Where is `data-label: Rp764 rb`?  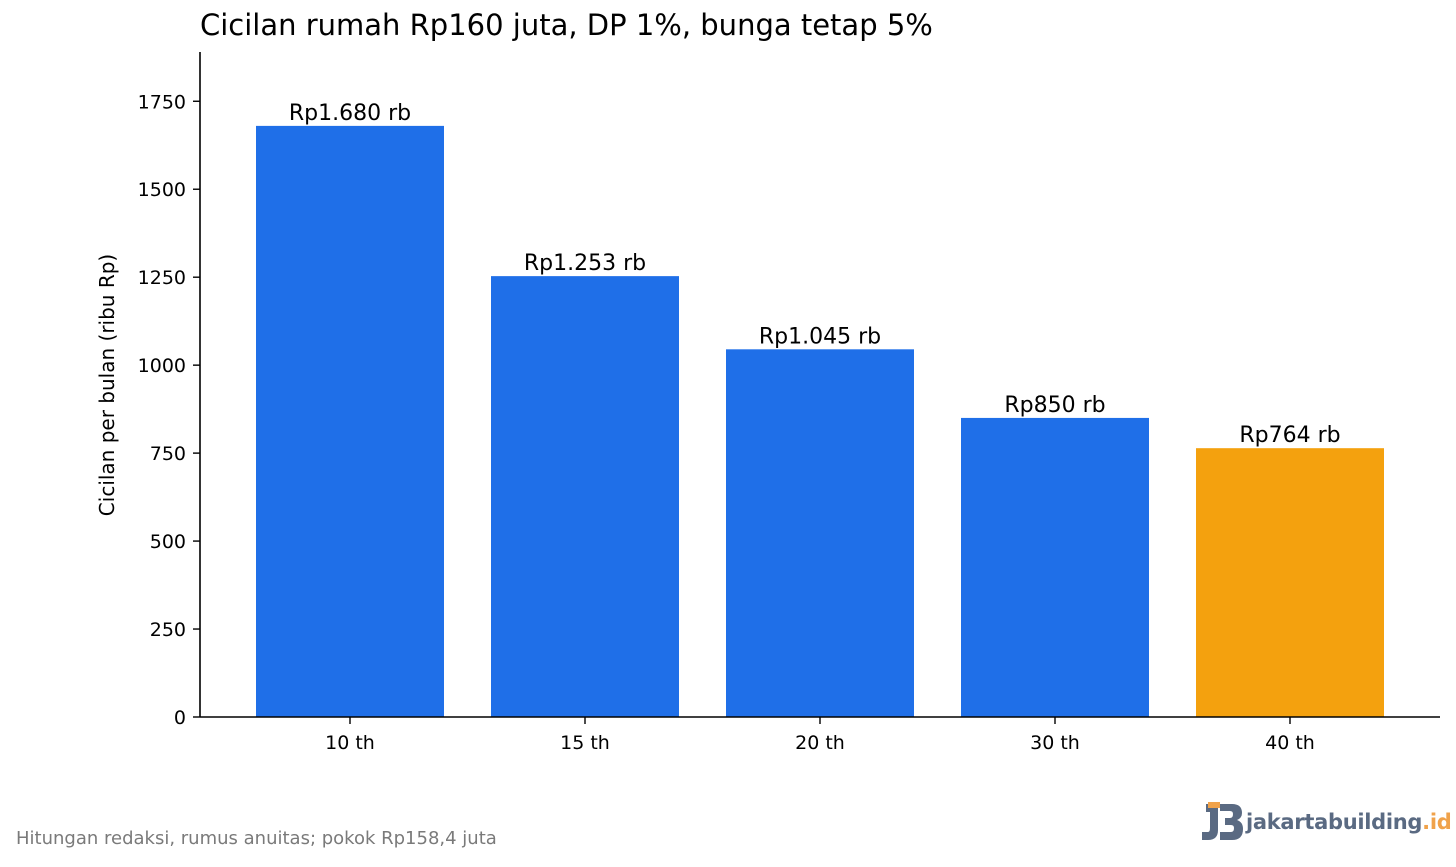 data-label: Rp764 rb is located at coordinates (1289, 435).